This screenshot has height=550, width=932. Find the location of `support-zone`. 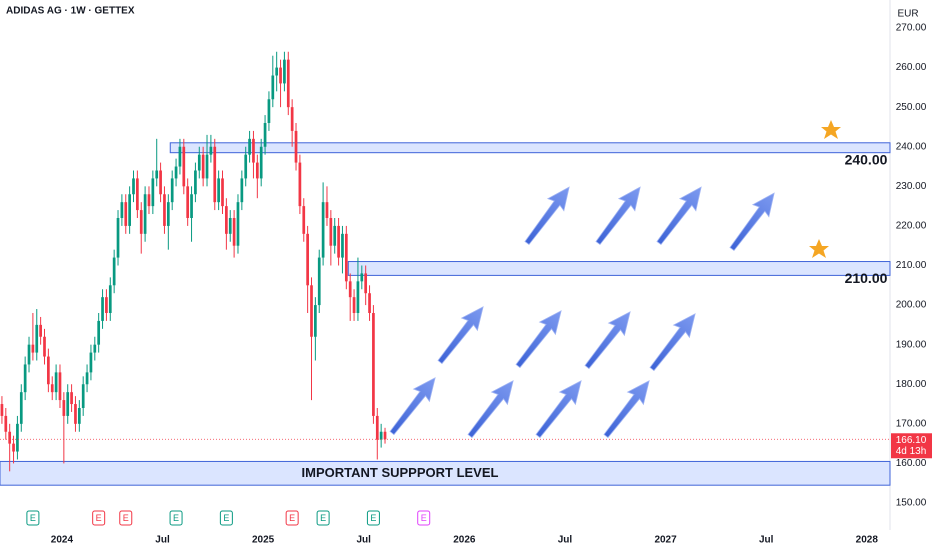

support-zone is located at coordinates (445, 473).